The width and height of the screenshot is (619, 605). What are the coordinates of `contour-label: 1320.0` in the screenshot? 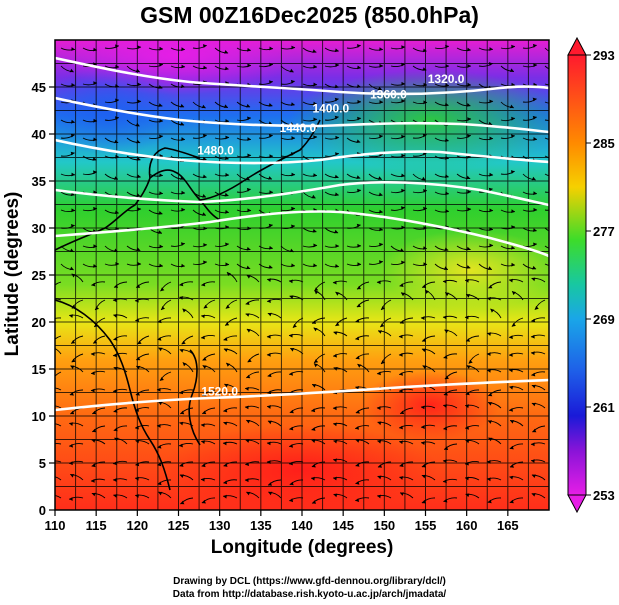 It's located at (446, 79).